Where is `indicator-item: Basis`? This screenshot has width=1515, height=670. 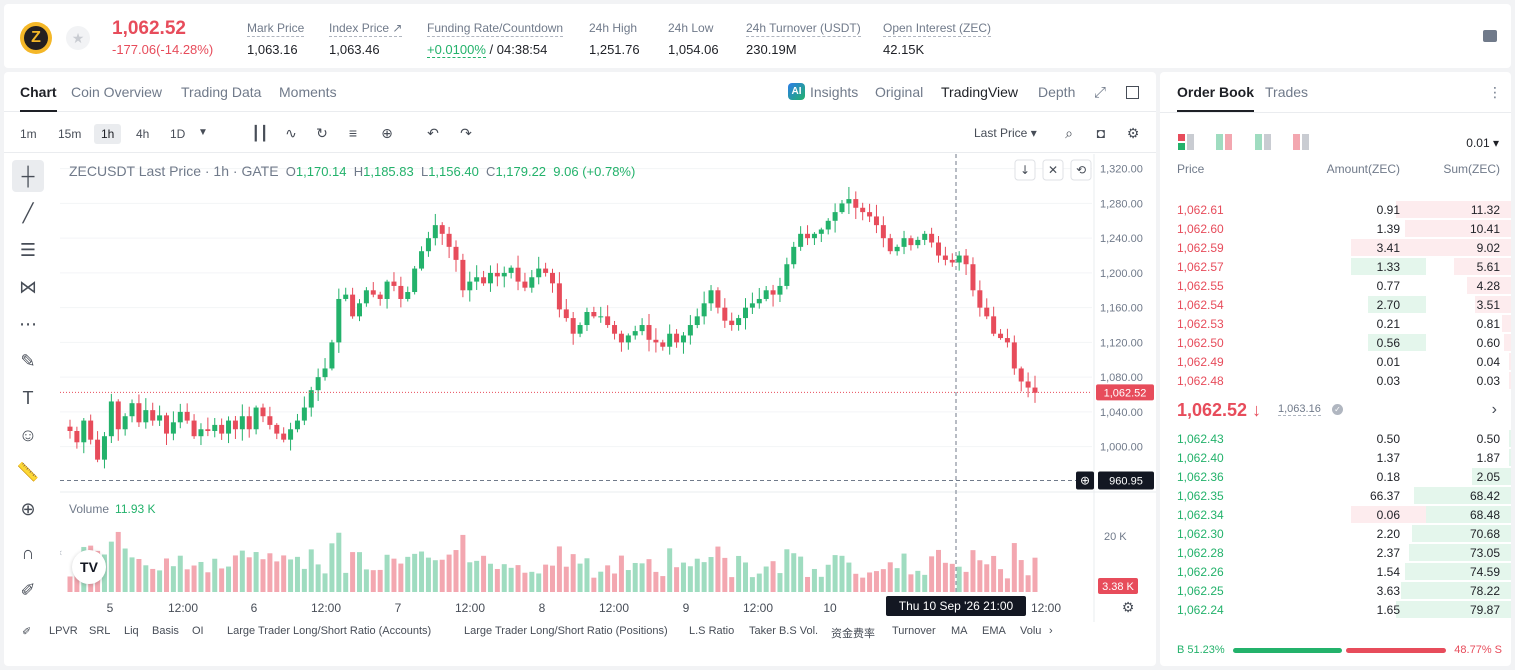
indicator-item: Basis is located at coordinates (165, 631).